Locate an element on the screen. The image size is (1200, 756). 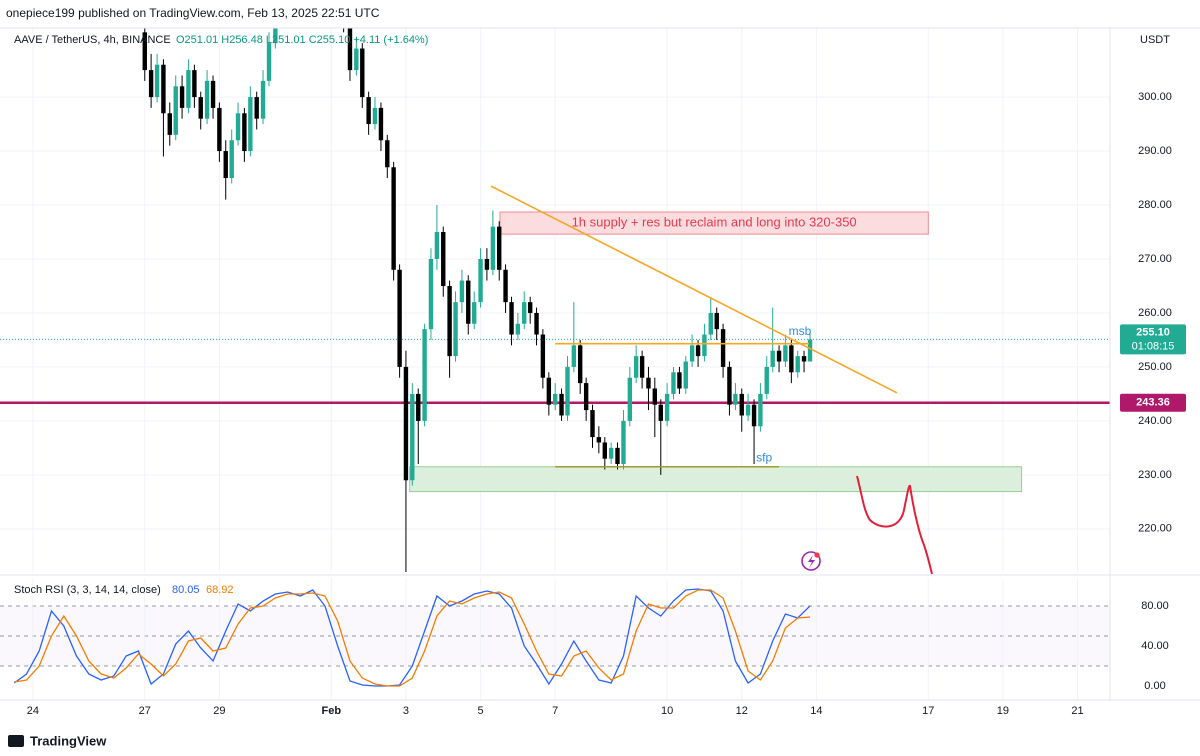
brand-name: TradingView is located at coordinates (68, 740).